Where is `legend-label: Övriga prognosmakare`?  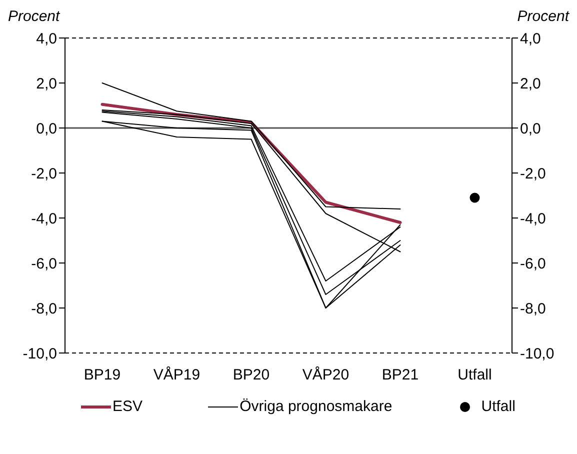 legend-label: Övriga prognosmakare is located at coordinates (316, 406).